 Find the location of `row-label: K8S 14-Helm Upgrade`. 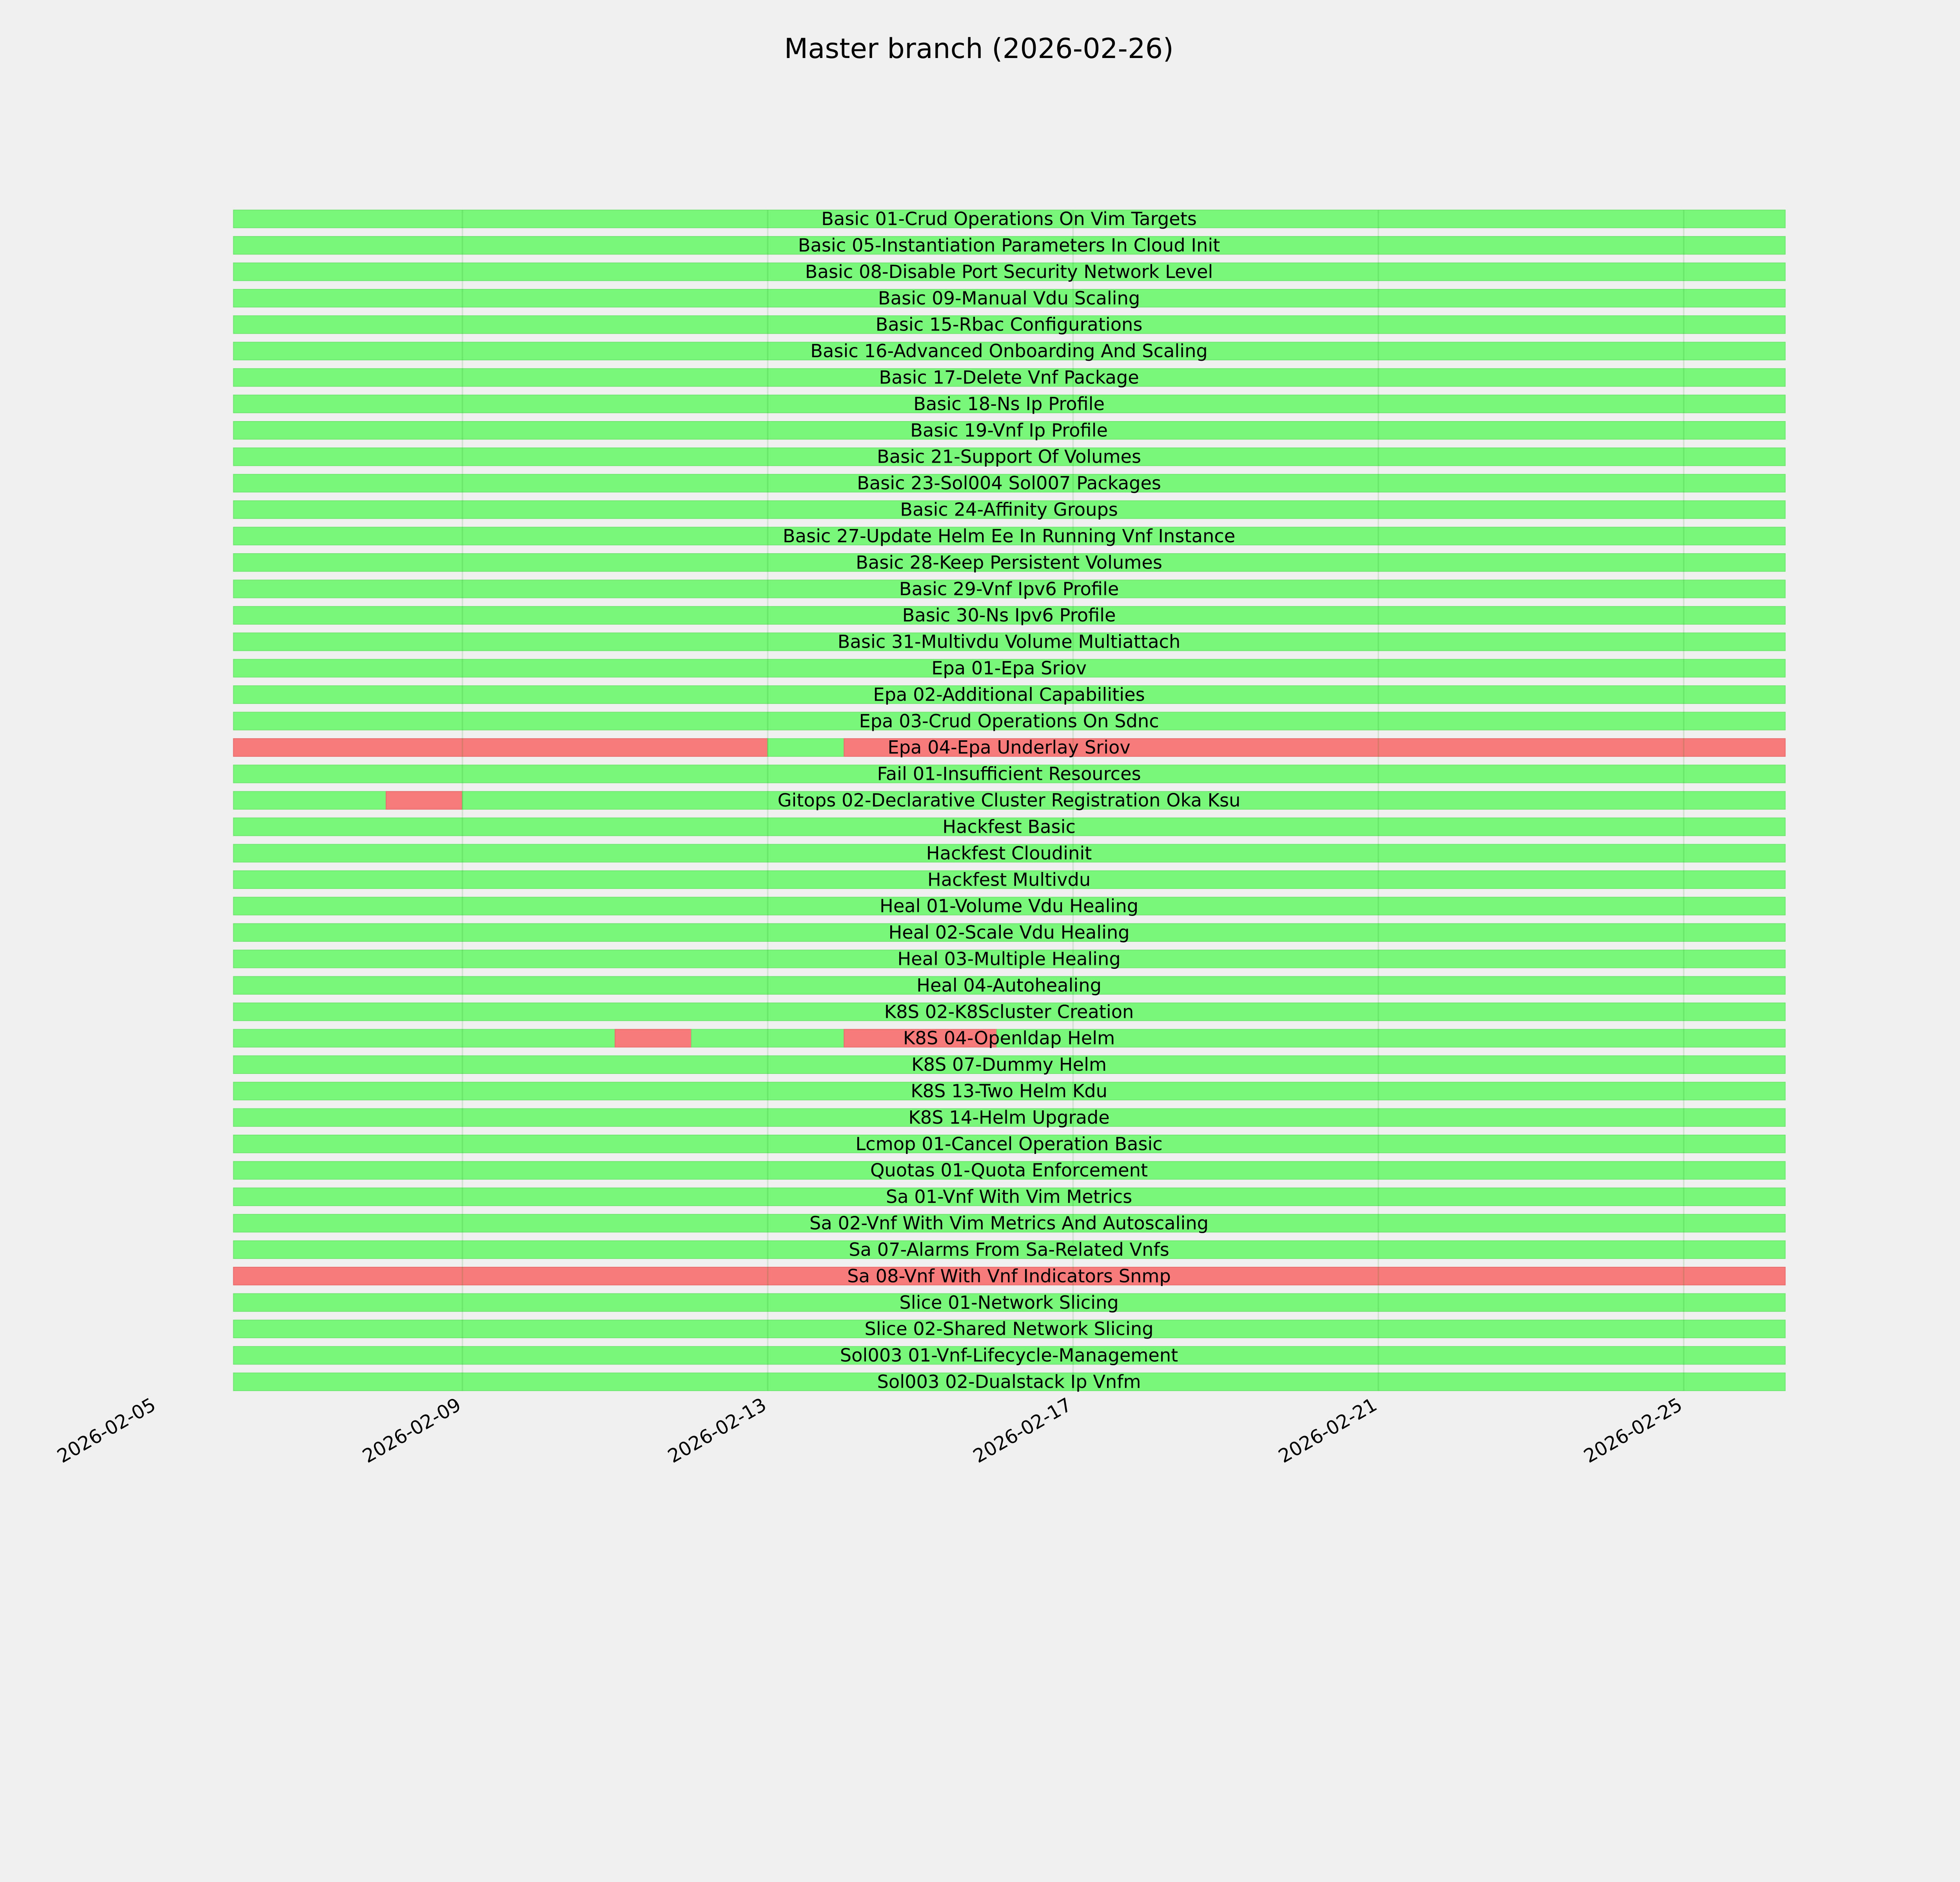

row-label: K8S 14-Helm Upgrade is located at coordinates (1008, 1117).